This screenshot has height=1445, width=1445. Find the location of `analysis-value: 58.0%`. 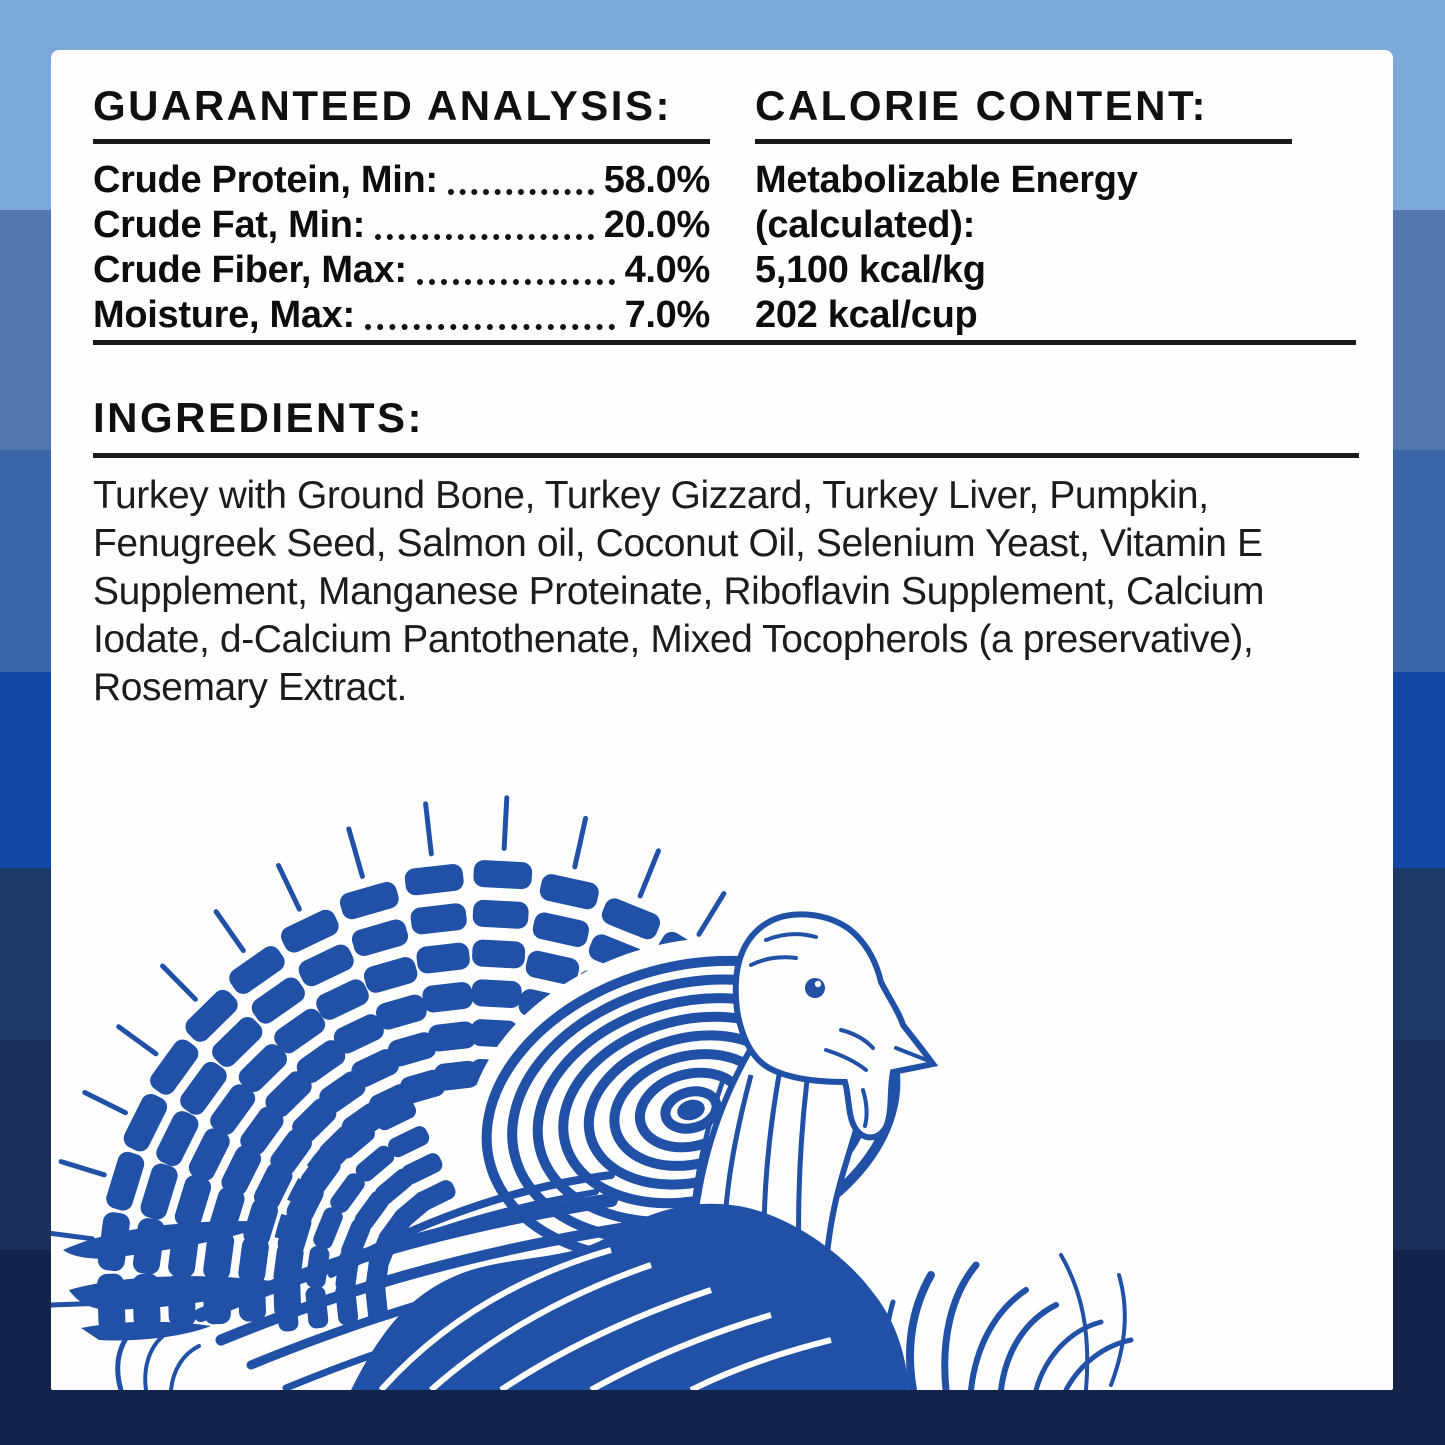

analysis-value: 58.0% is located at coordinates (657, 180).